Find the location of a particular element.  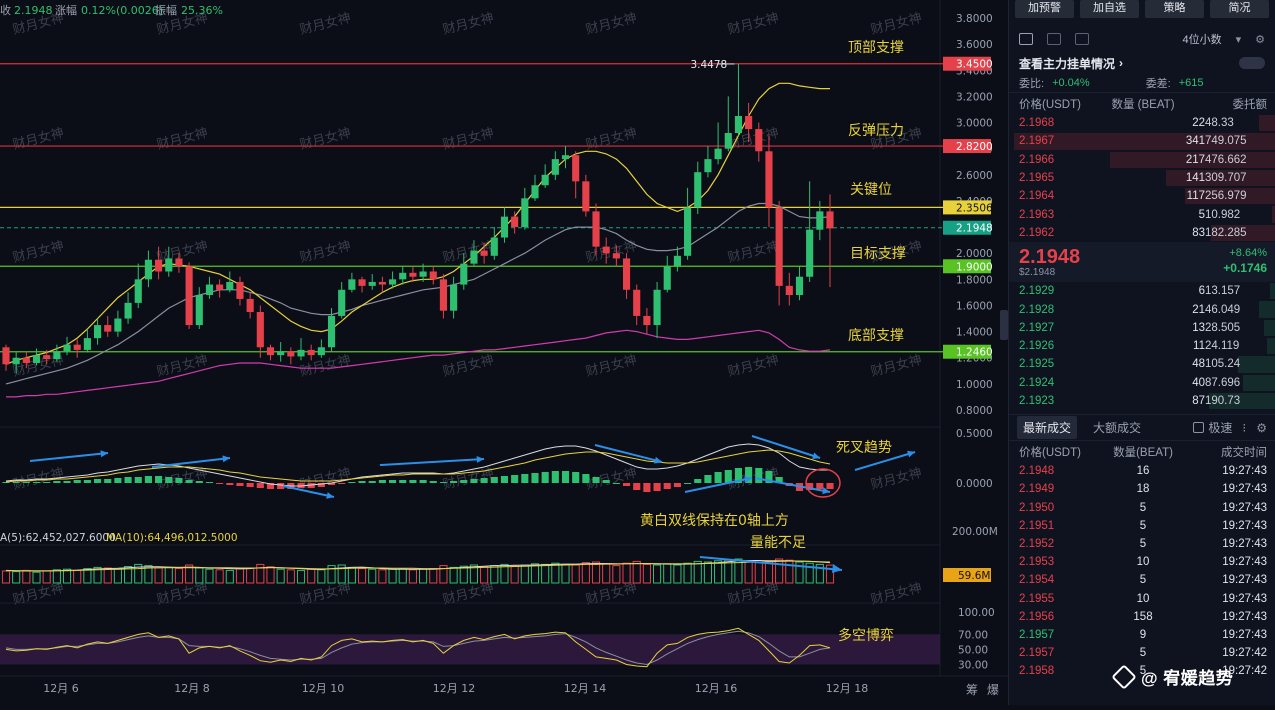

level-tag-text: 1.2460 is located at coordinates (974, 353).